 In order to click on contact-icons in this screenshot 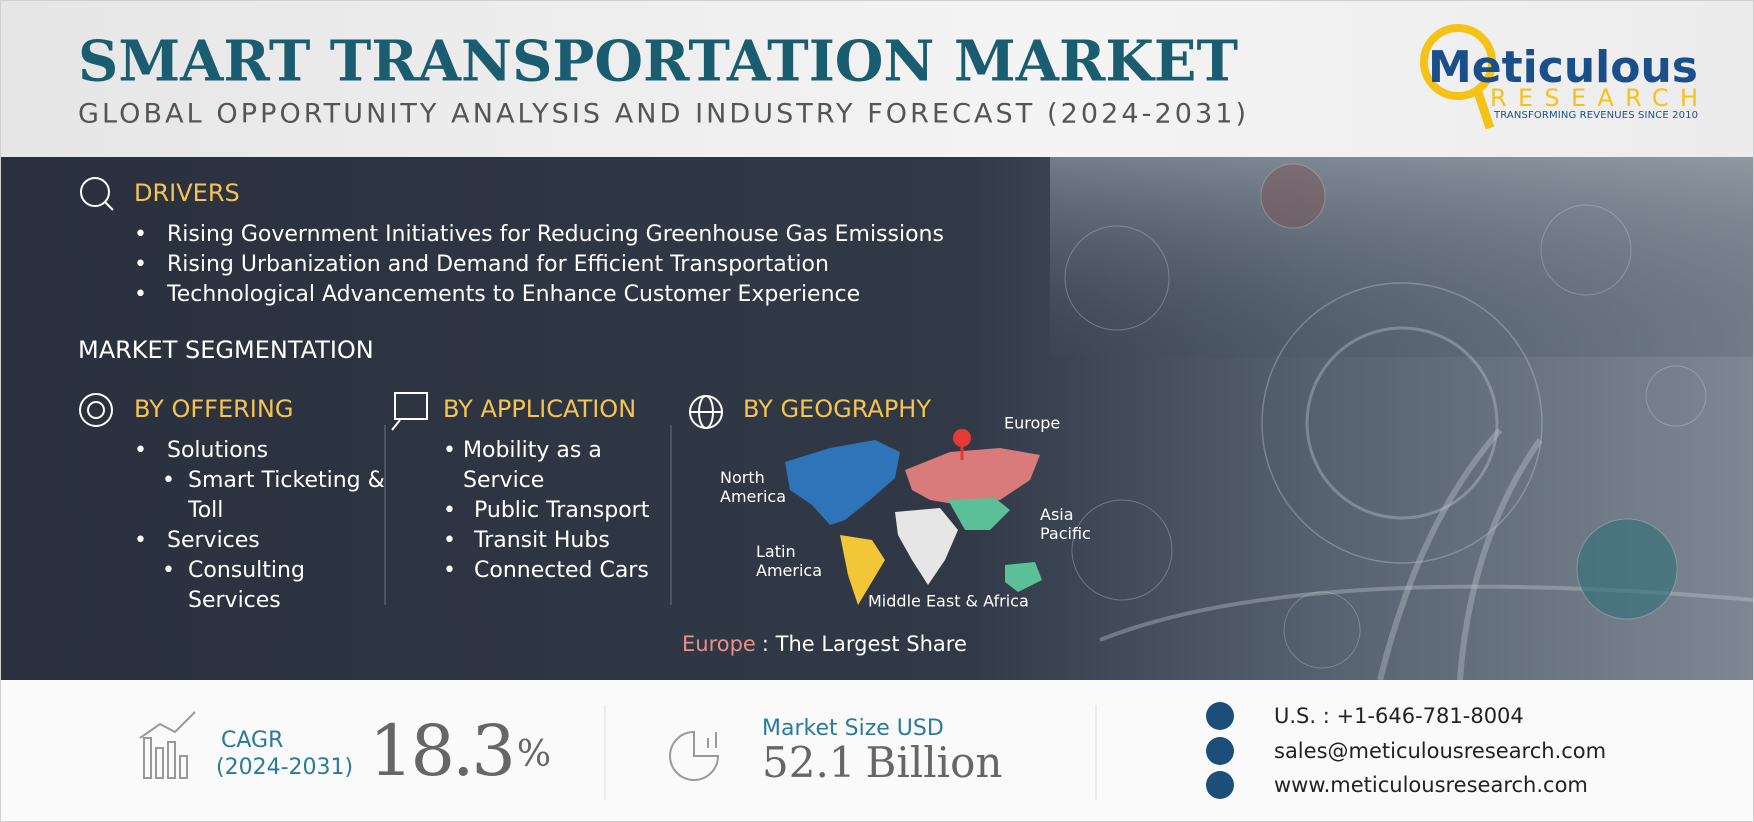, I will do `click(1220, 750)`.